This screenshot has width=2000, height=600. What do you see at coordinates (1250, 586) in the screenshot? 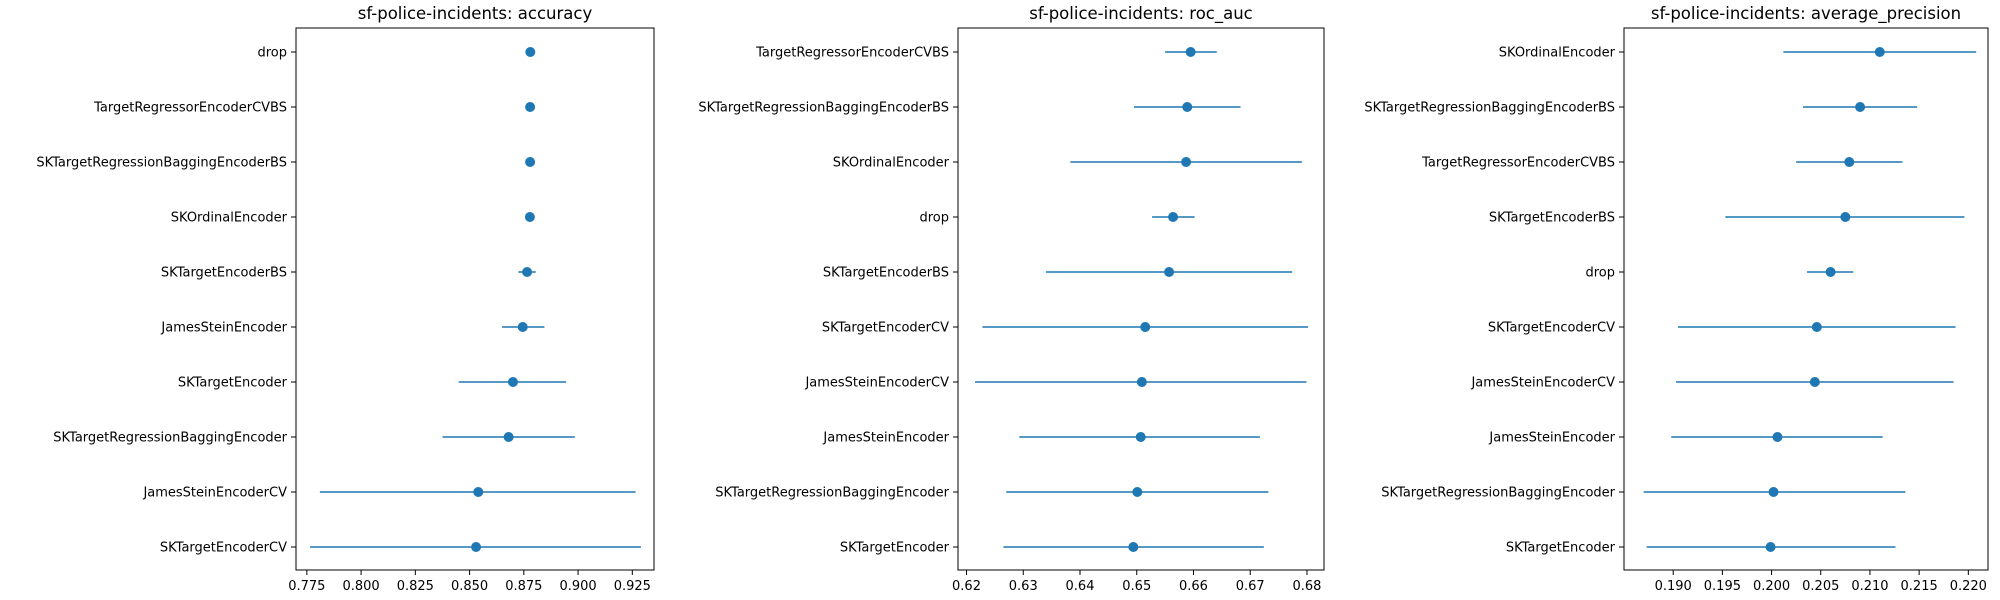
I see `x-tick-label: 0.67` at bounding box center [1250, 586].